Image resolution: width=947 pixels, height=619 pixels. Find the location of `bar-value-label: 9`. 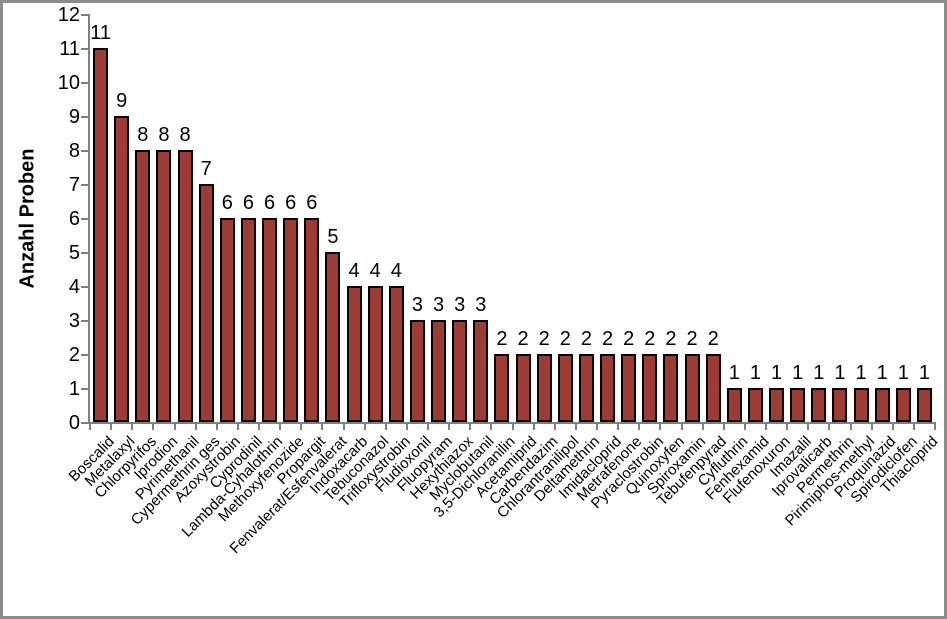

bar-value-label: 9 is located at coordinates (122, 101).